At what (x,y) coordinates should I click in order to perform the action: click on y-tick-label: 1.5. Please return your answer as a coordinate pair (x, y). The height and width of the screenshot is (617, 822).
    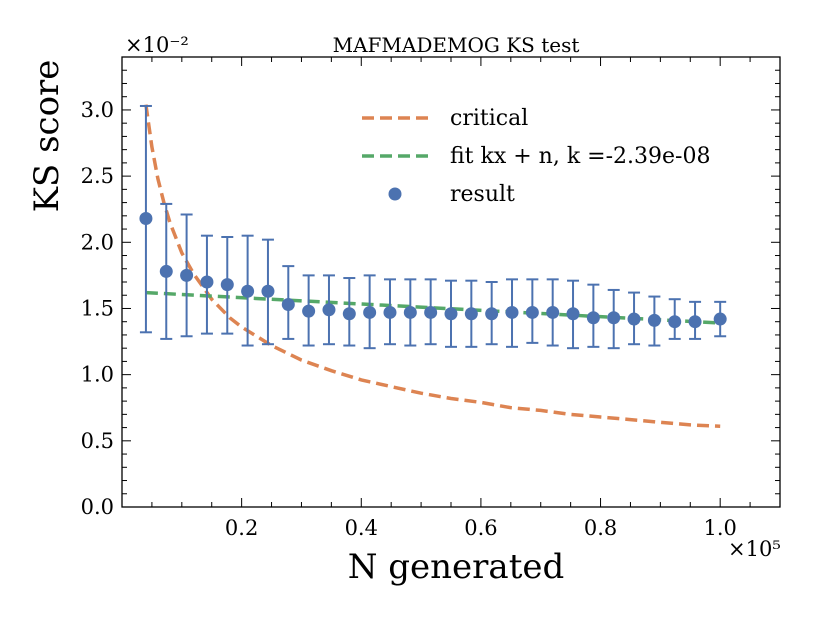
    Looking at the image, I should click on (97, 308).